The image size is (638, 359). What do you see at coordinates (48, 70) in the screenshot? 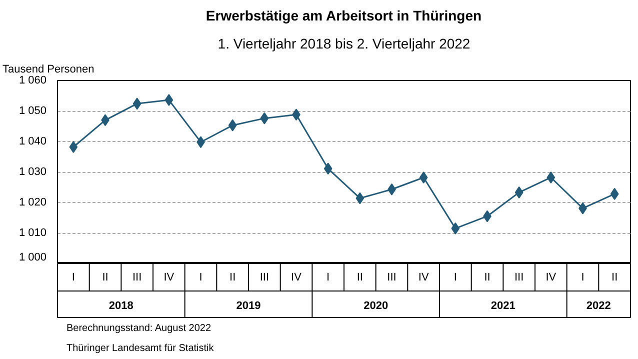
I see `y-axis-title: Tausend Personen` at bounding box center [48, 70].